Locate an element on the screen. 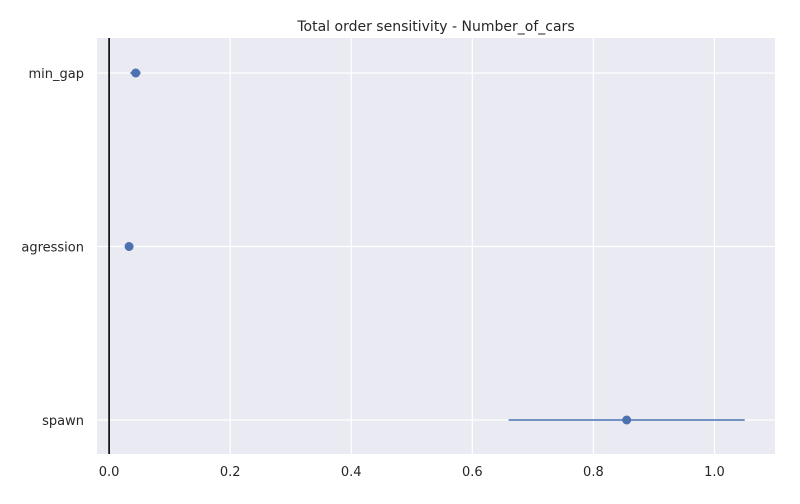  point-spawn is located at coordinates (627, 420).